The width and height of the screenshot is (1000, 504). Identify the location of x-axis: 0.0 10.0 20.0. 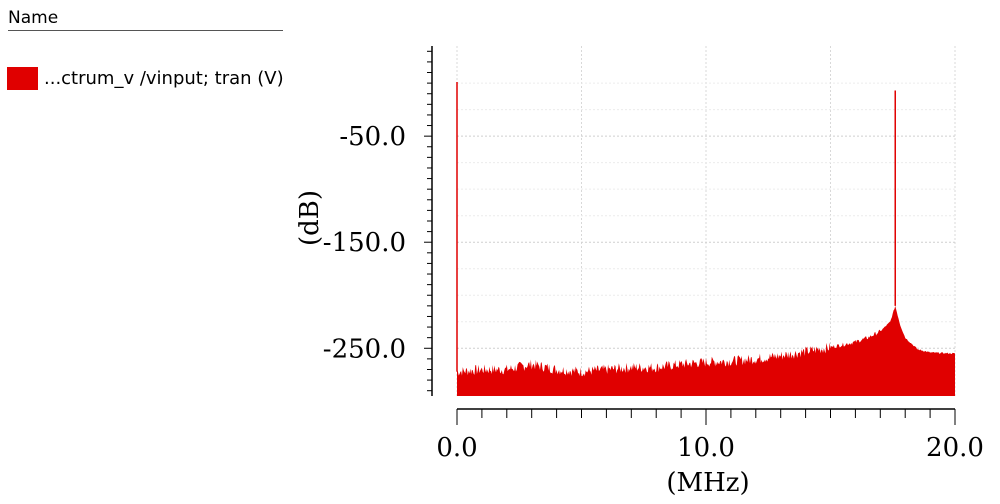
(710, 435).